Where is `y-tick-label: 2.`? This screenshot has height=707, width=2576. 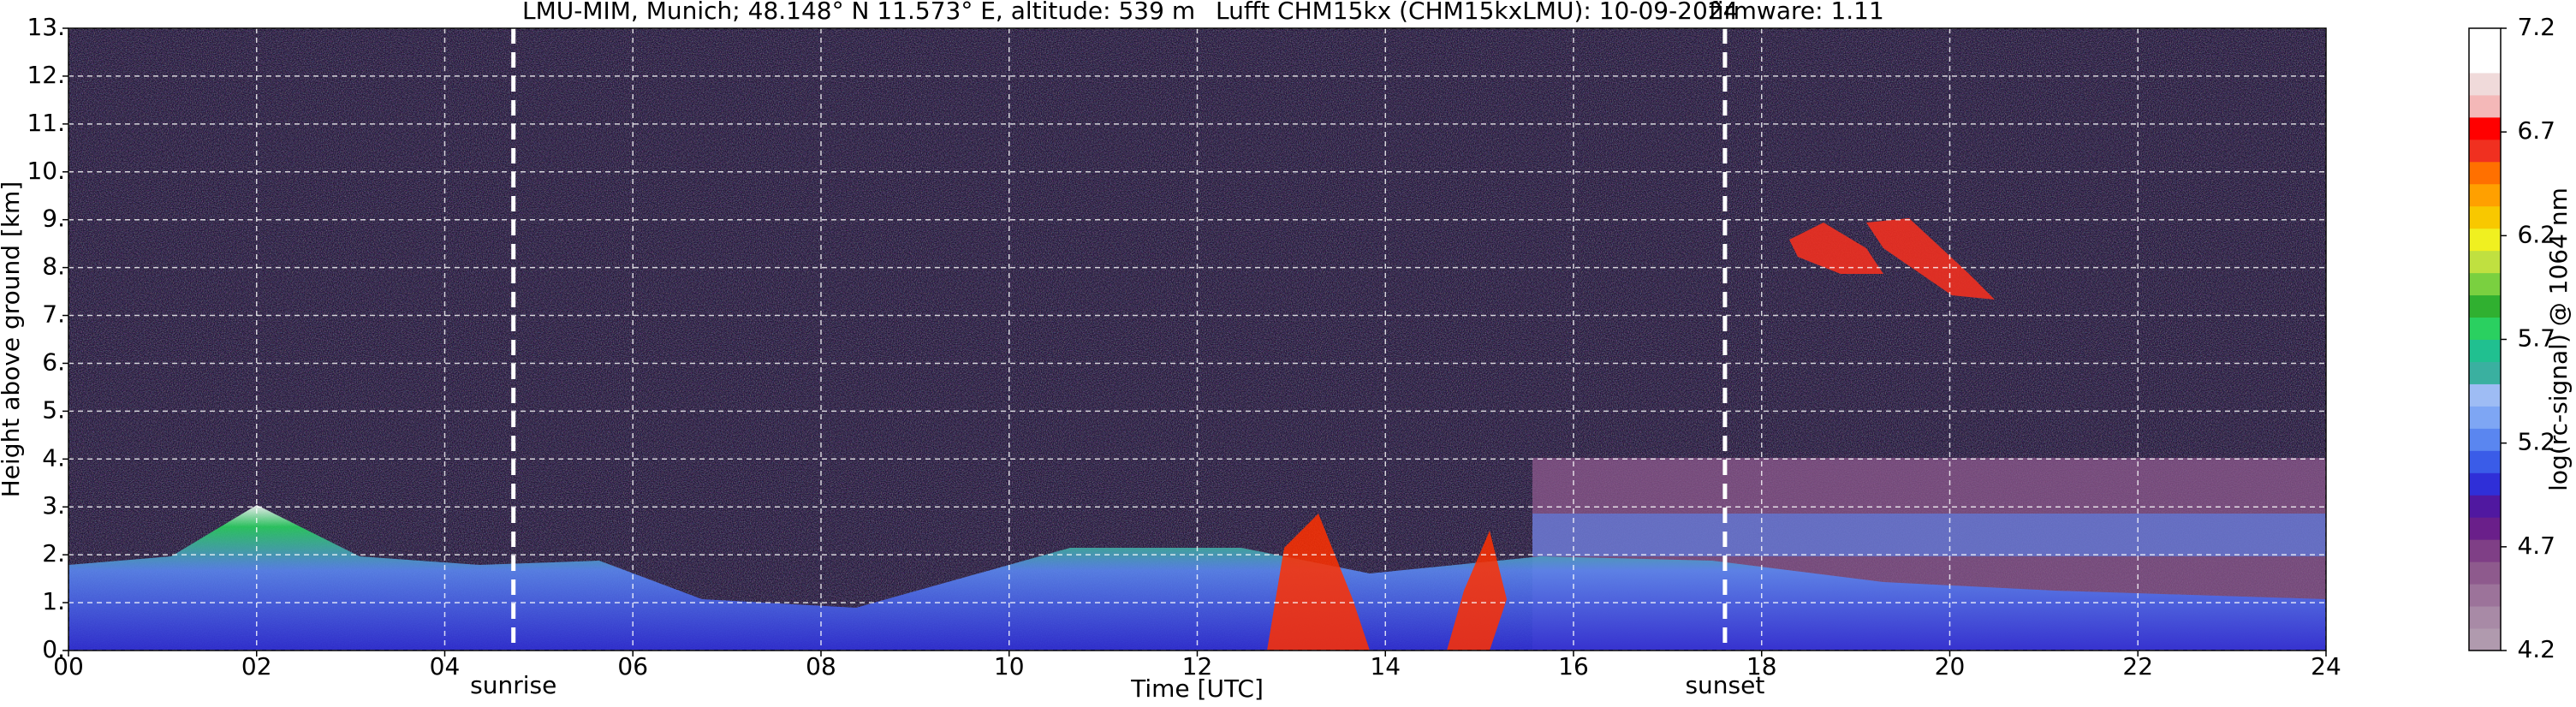 y-tick-label: 2. is located at coordinates (54, 553).